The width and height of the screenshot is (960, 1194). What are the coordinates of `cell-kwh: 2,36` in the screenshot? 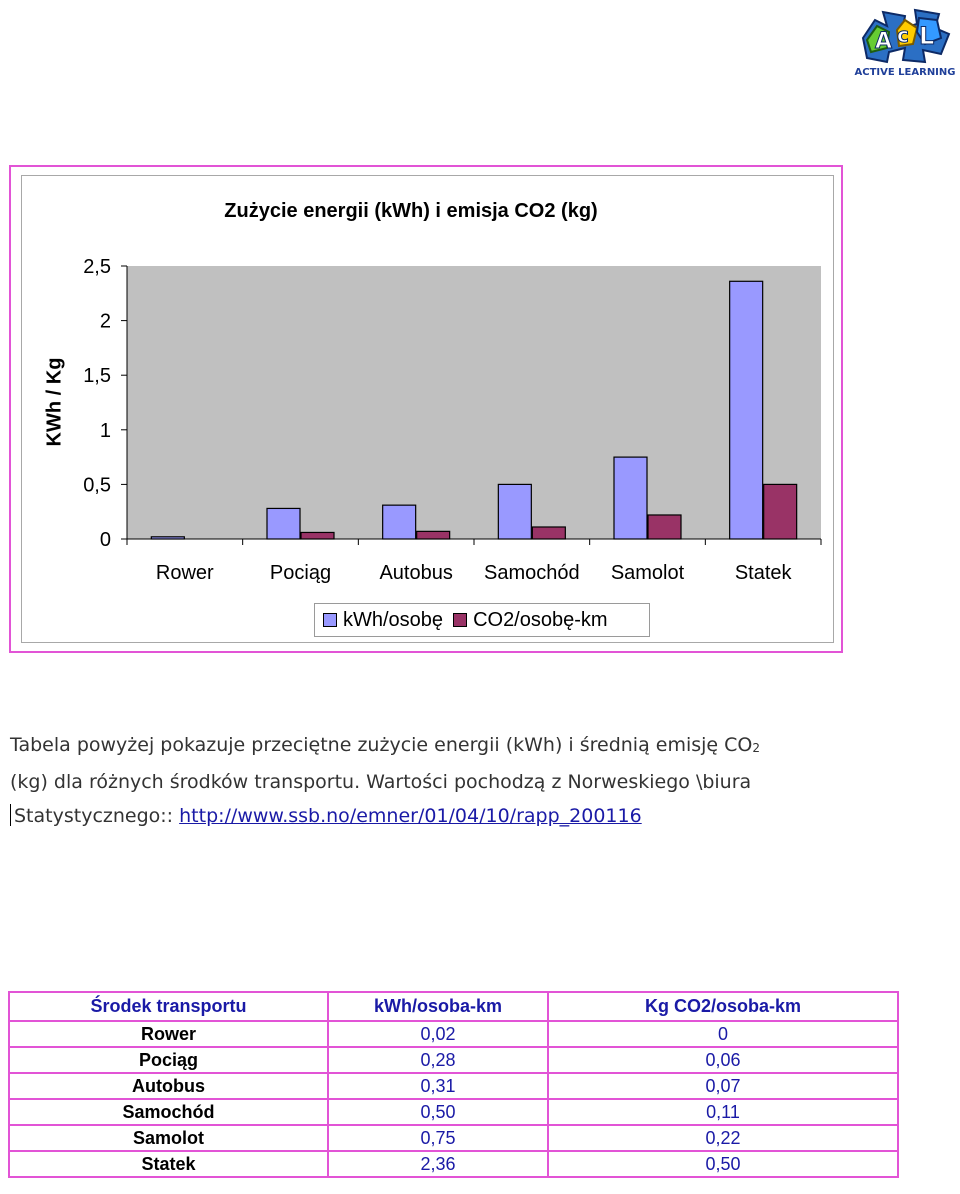 It's located at (438, 1164).